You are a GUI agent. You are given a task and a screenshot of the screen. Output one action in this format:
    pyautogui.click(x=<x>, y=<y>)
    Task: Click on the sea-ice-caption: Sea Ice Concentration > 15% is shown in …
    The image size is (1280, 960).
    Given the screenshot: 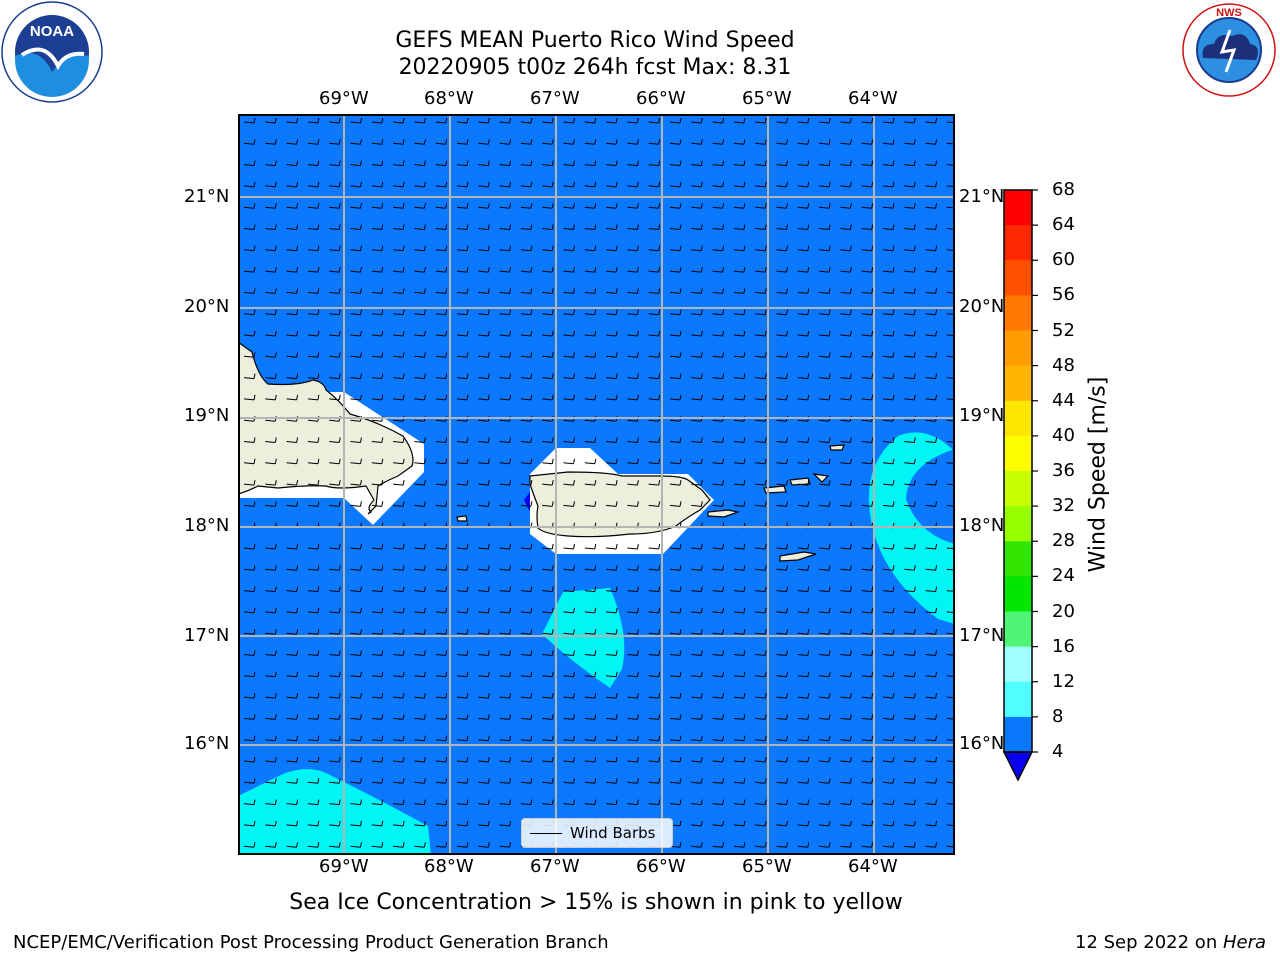 What is the action you would take?
    pyautogui.click(x=596, y=902)
    